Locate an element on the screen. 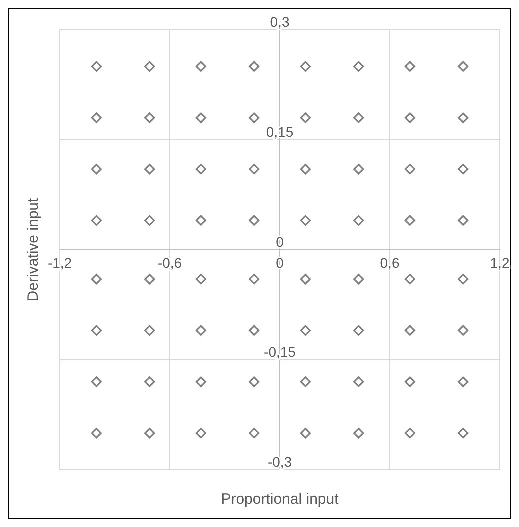 This screenshot has height=527, width=519. y-tick-label: 0 is located at coordinates (280, 242).